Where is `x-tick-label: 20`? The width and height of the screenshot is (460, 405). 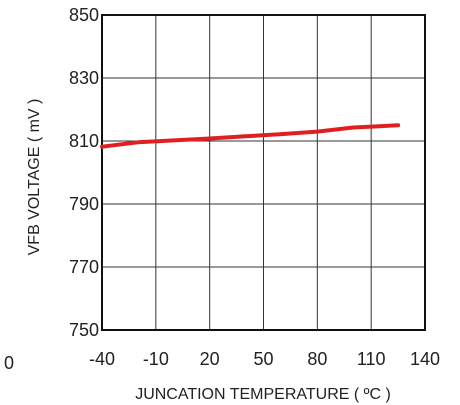
x-tick-label: 20 is located at coordinates (210, 359).